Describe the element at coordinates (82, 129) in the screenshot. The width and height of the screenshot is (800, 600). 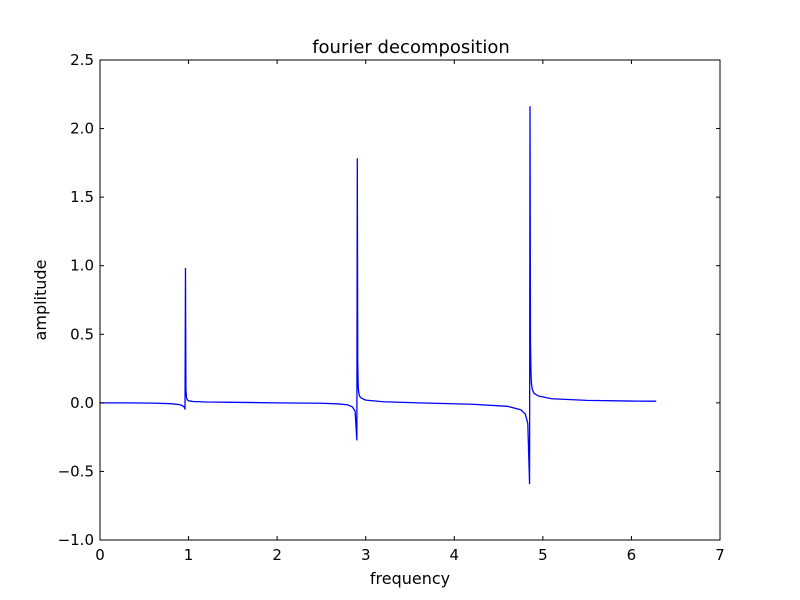
I see `y-tick-label-6: 2.0` at that location.